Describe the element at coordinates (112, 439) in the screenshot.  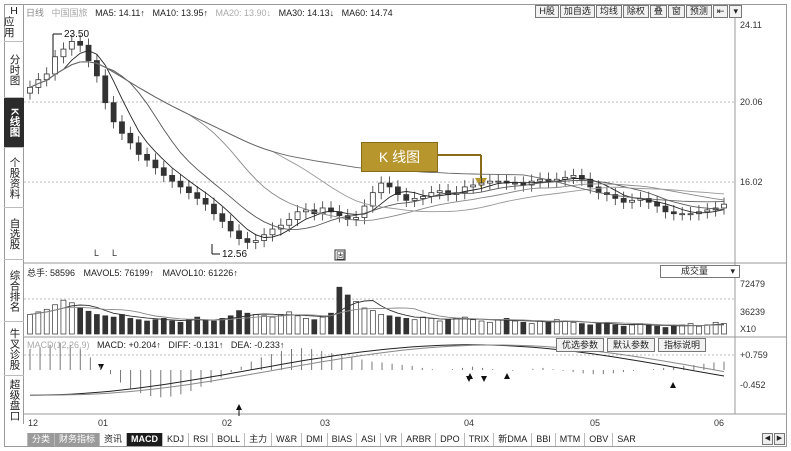
I see `tab-2: 资讯` at that location.